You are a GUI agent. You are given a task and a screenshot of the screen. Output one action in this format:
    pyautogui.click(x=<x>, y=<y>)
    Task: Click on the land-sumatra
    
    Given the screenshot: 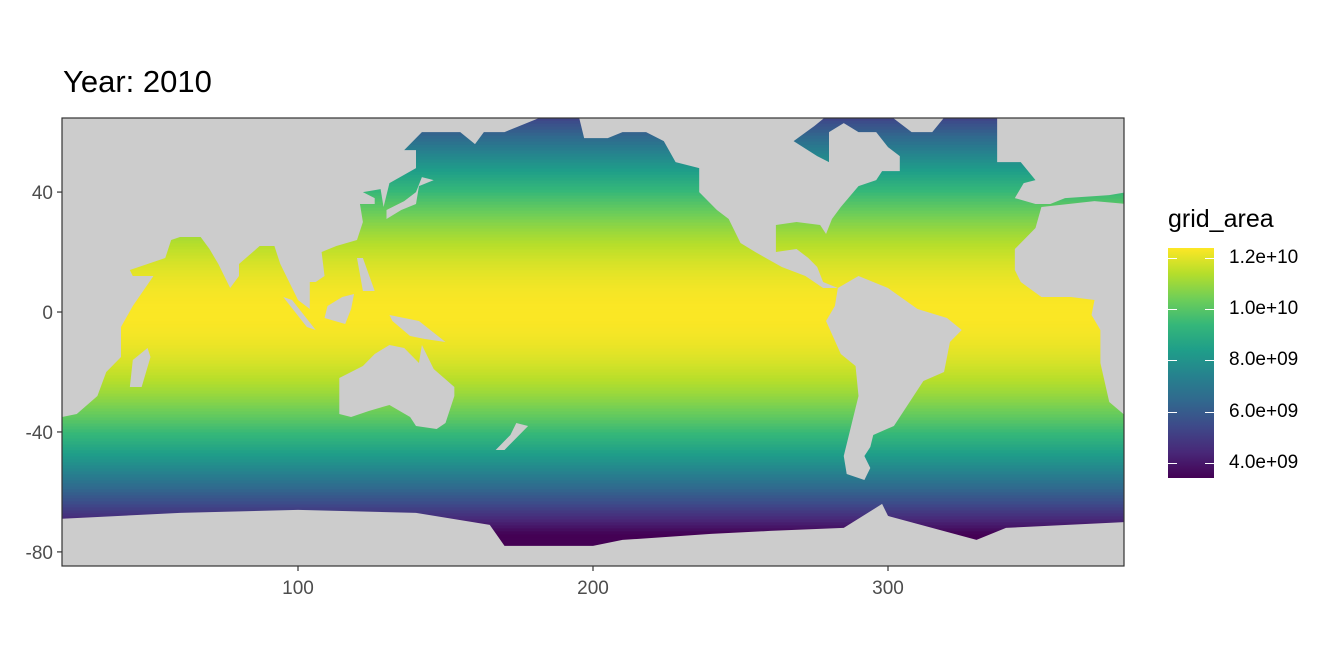 What is the action you would take?
    pyautogui.click(x=299, y=314)
    